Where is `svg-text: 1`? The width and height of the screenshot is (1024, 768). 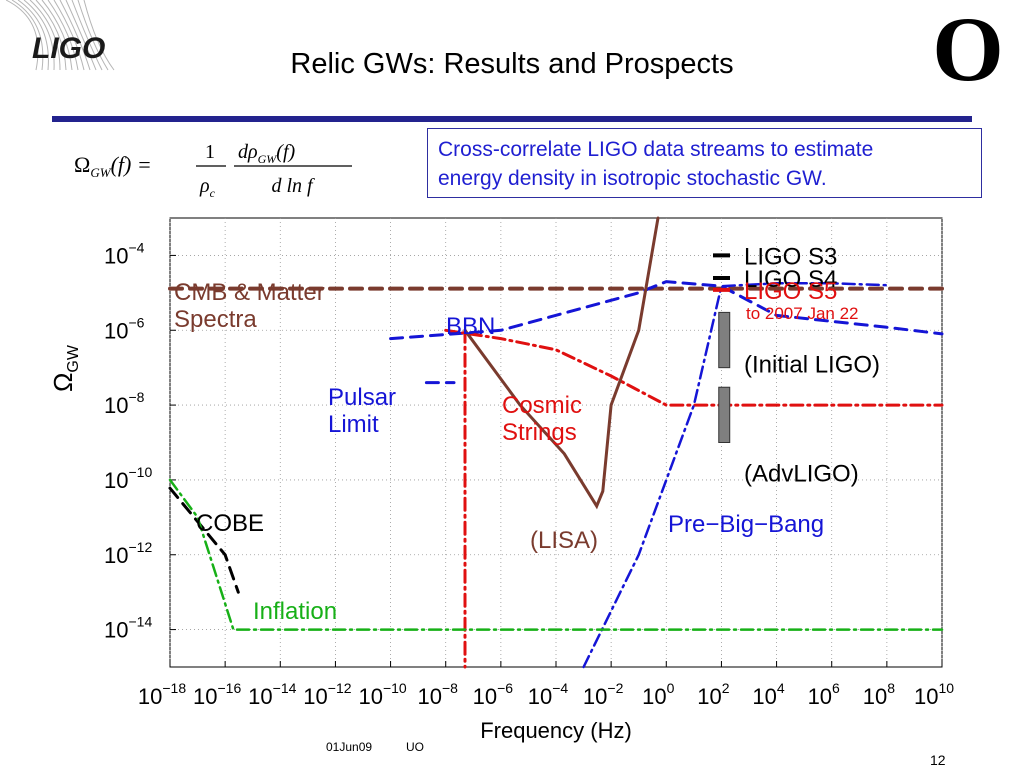
svg-text: 1 is located at coordinates (210, 152).